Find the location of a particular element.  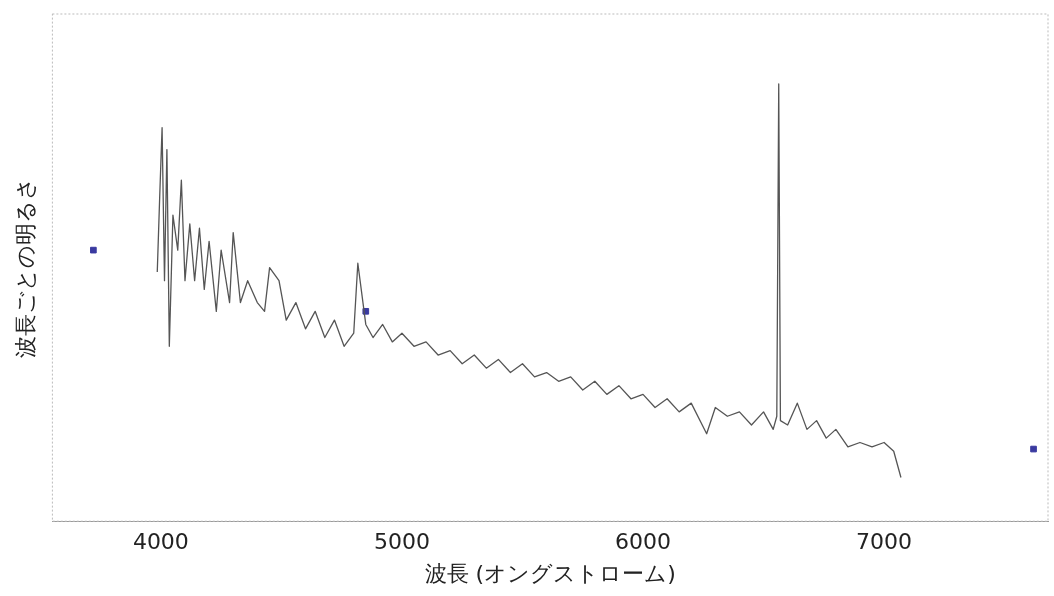

x-tick-label: 5000 is located at coordinates (401, 542).